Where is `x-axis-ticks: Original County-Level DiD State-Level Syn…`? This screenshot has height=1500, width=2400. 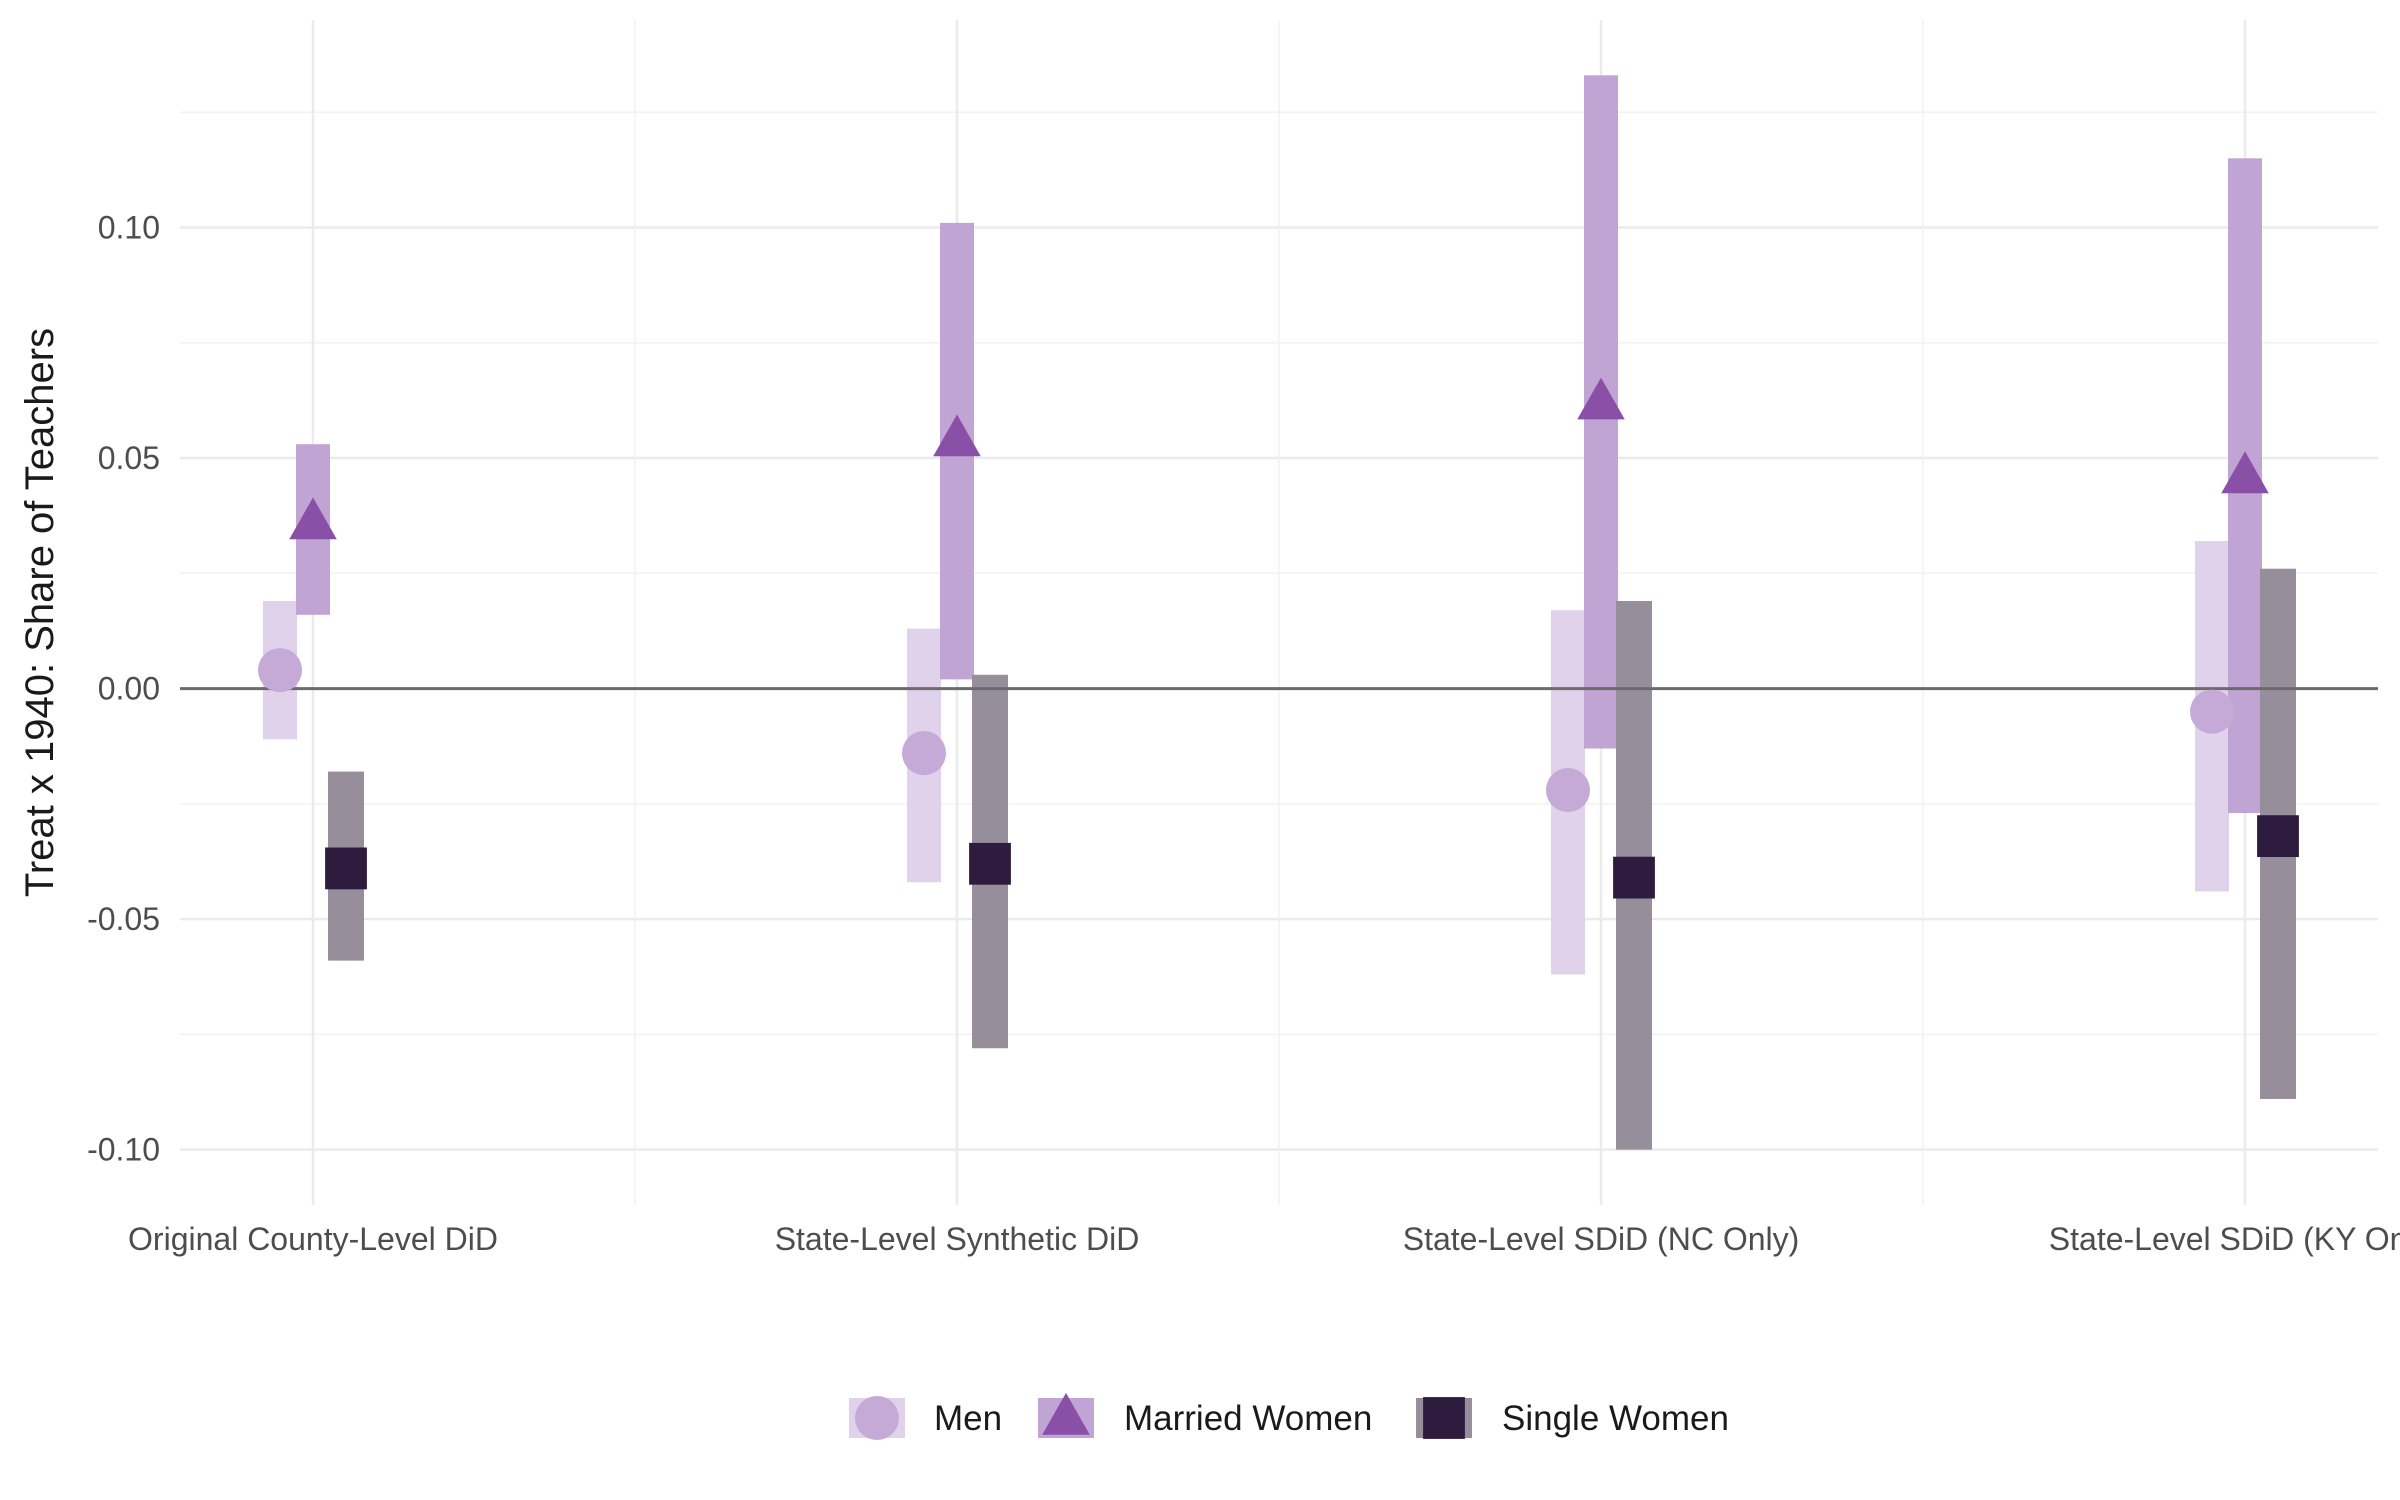 x-axis-ticks: Original County-Level DiD State-Level Syn… is located at coordinates (1264, 1239).